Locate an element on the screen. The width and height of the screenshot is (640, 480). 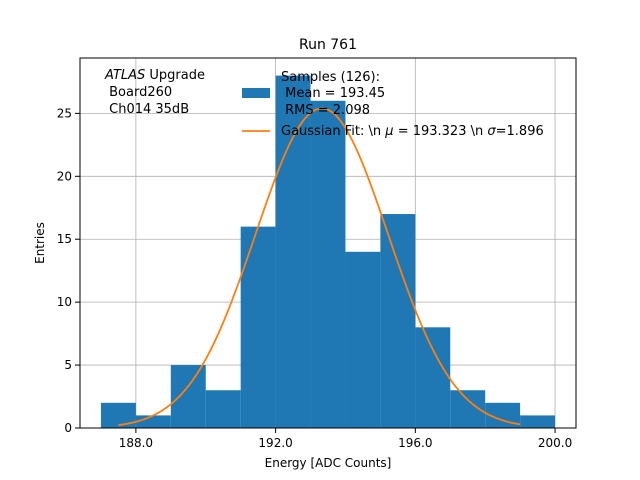
y-tick-label-5: 25 is located at coordinates (64, 113).